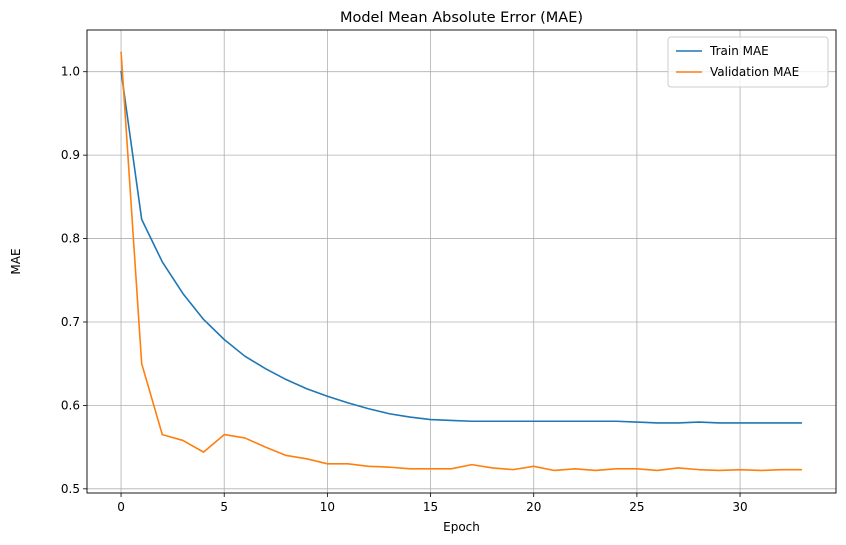 The width and height of the screenshot is (846, 545). I want to click on x-tick-label: 10, so click(327, 507).